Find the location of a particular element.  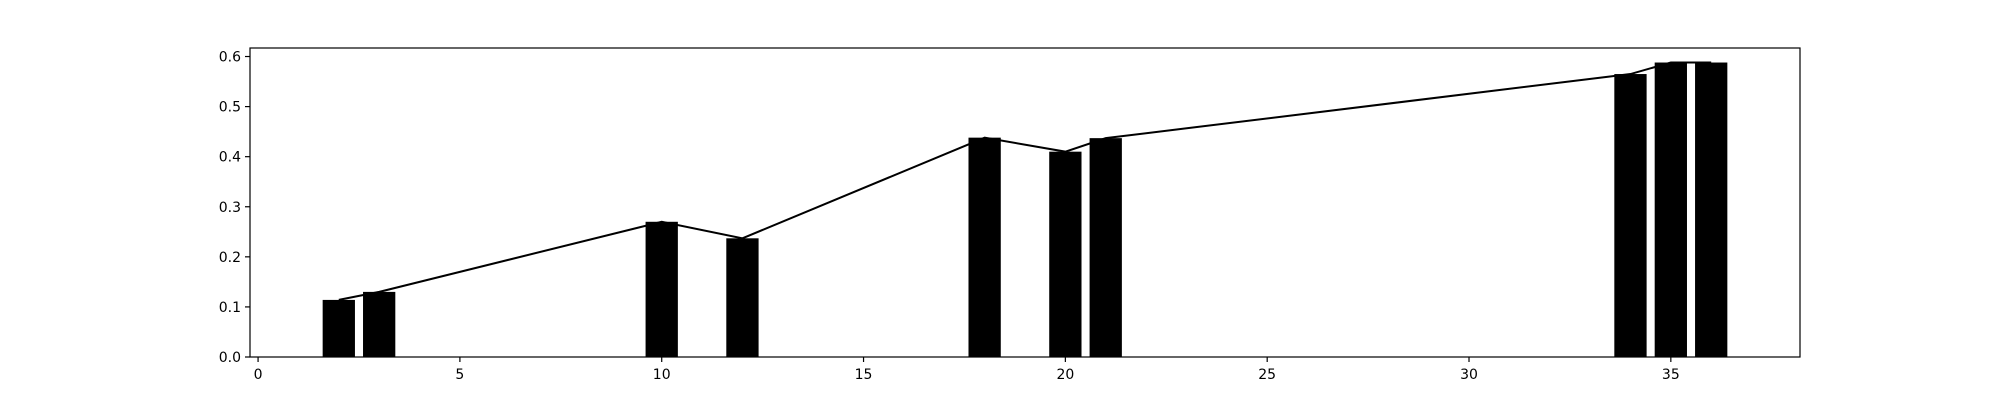

y-tick-label-3: 0.3 is located at coordinates (230, 208).